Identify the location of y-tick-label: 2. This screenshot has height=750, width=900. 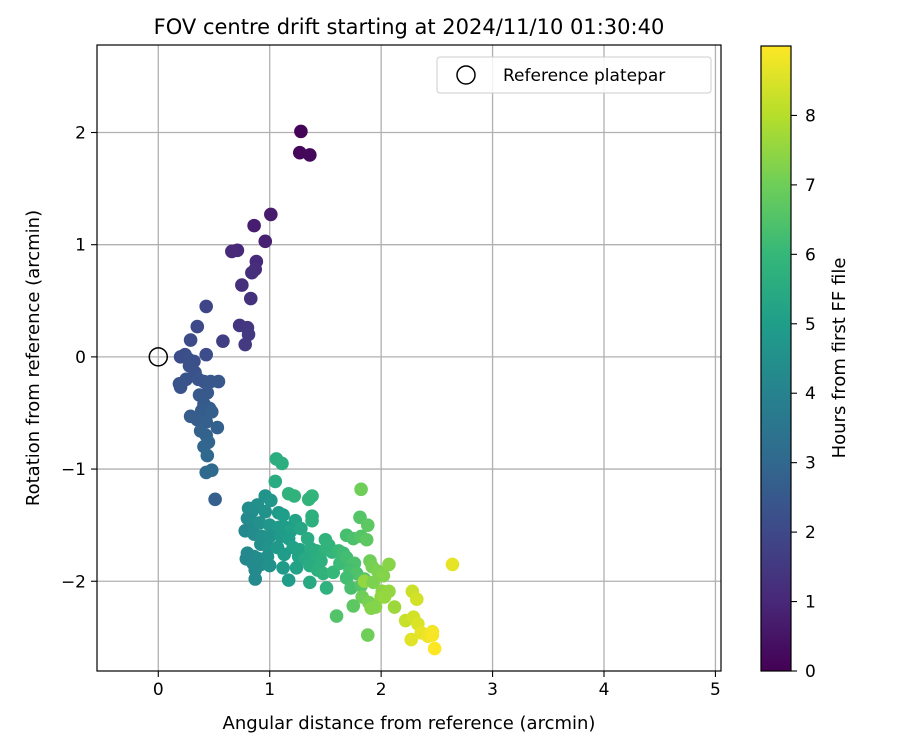
(80, 134).